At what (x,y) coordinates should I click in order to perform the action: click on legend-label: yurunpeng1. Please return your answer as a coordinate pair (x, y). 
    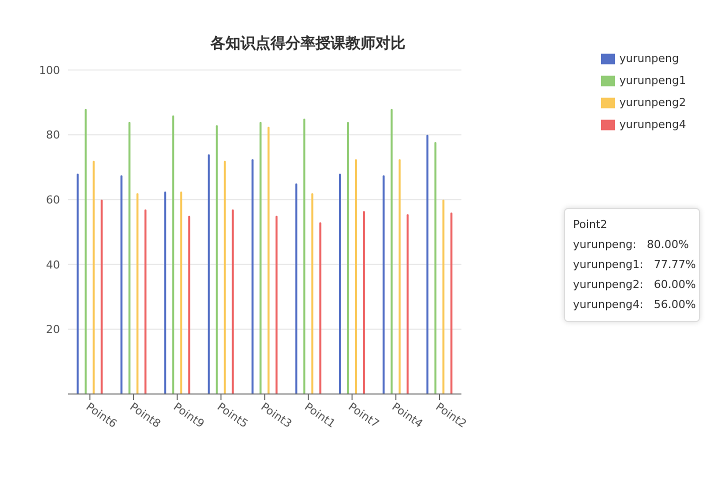
    Looking at the image, I should click on (652, 80).